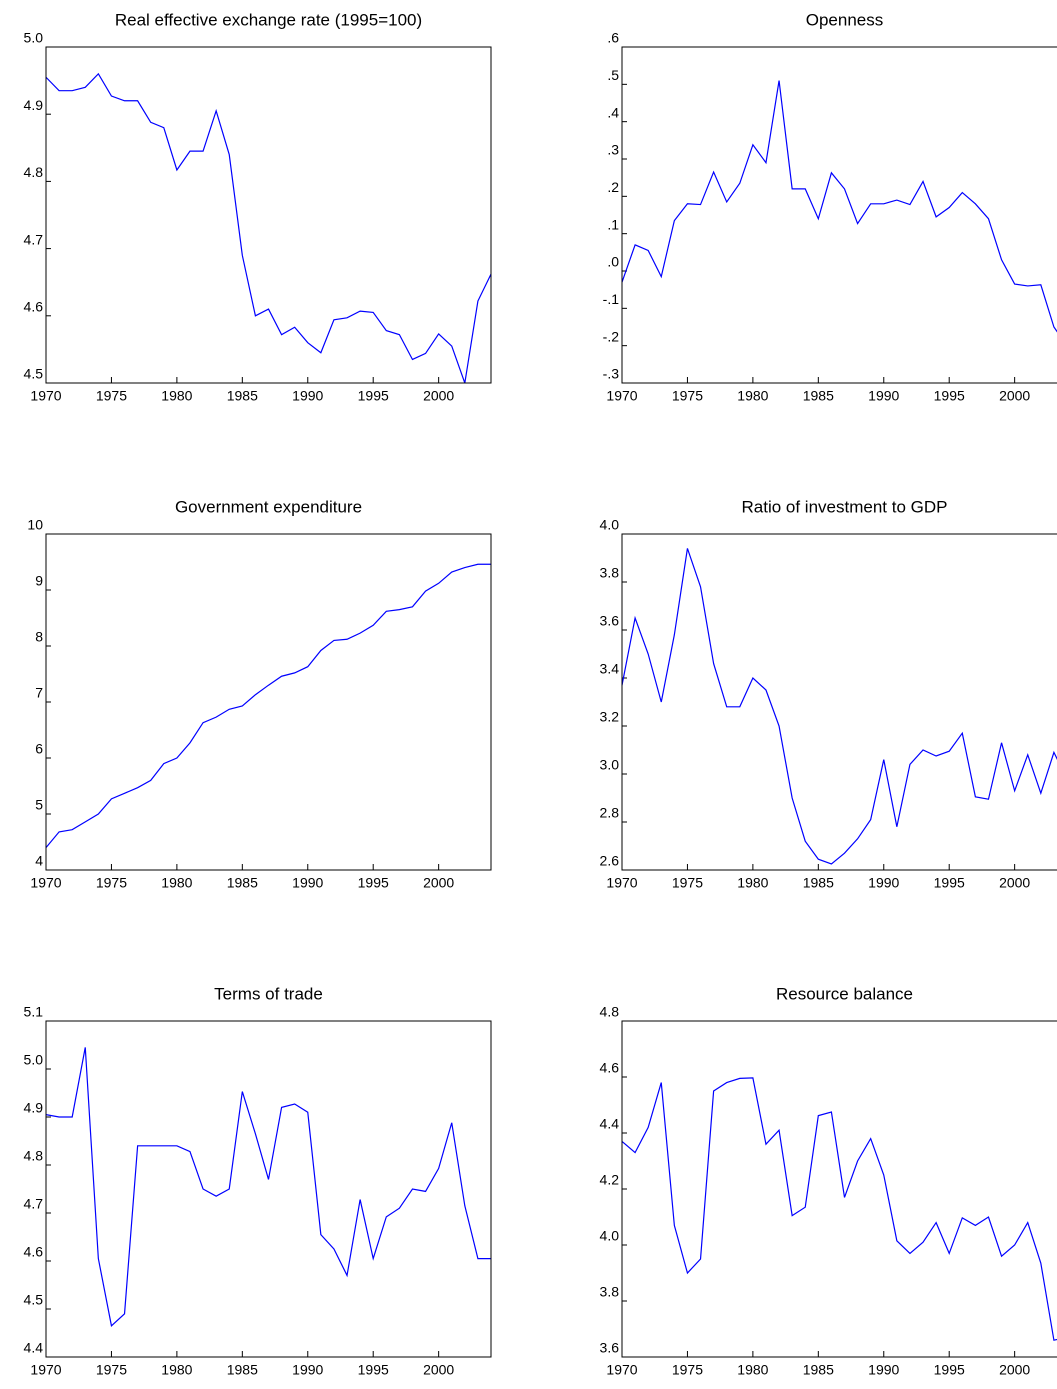 The width and height of the screenshot is (1057, 1389). Describe the element at coordinates (39, 805) in the screenshot. I see `y-tick-label: 5` at that location.